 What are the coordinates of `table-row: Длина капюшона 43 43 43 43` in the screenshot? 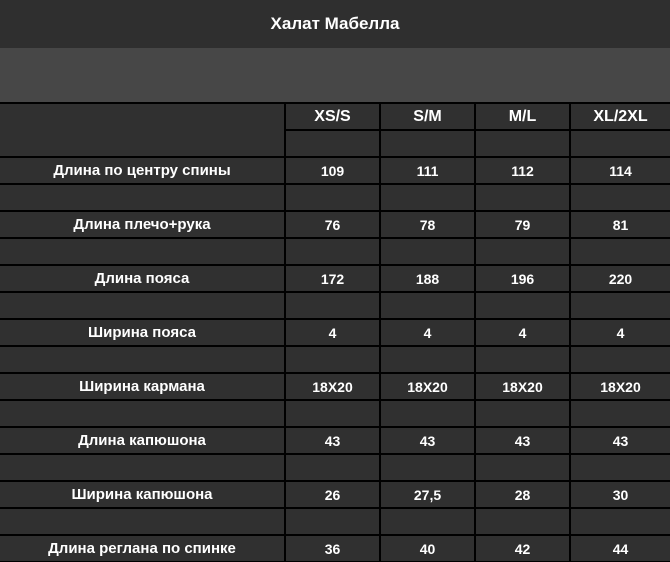 It's located at (335, 440).